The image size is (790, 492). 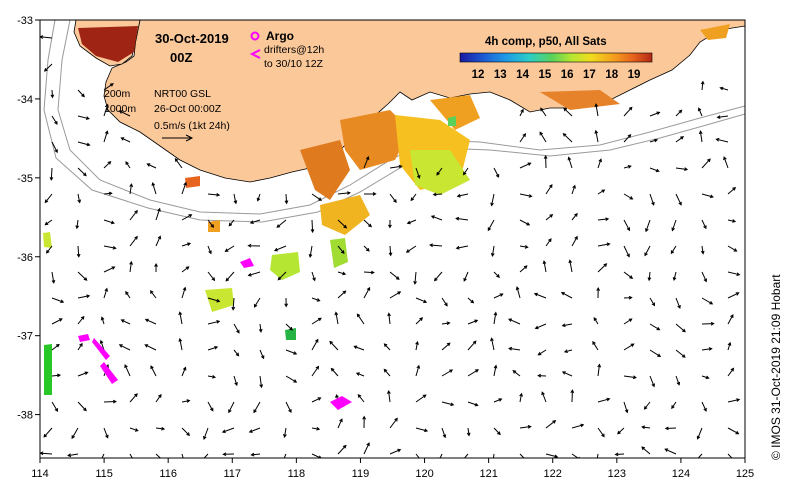 What do you see at coordinates (776, 367) in the screenshot?
I see `svg-text:© IMOS 31-Oct-2019 21:09 Hobar: © IMOS 31-Oct-2019 21:09 Hobart` at bounding box center [776, 367].